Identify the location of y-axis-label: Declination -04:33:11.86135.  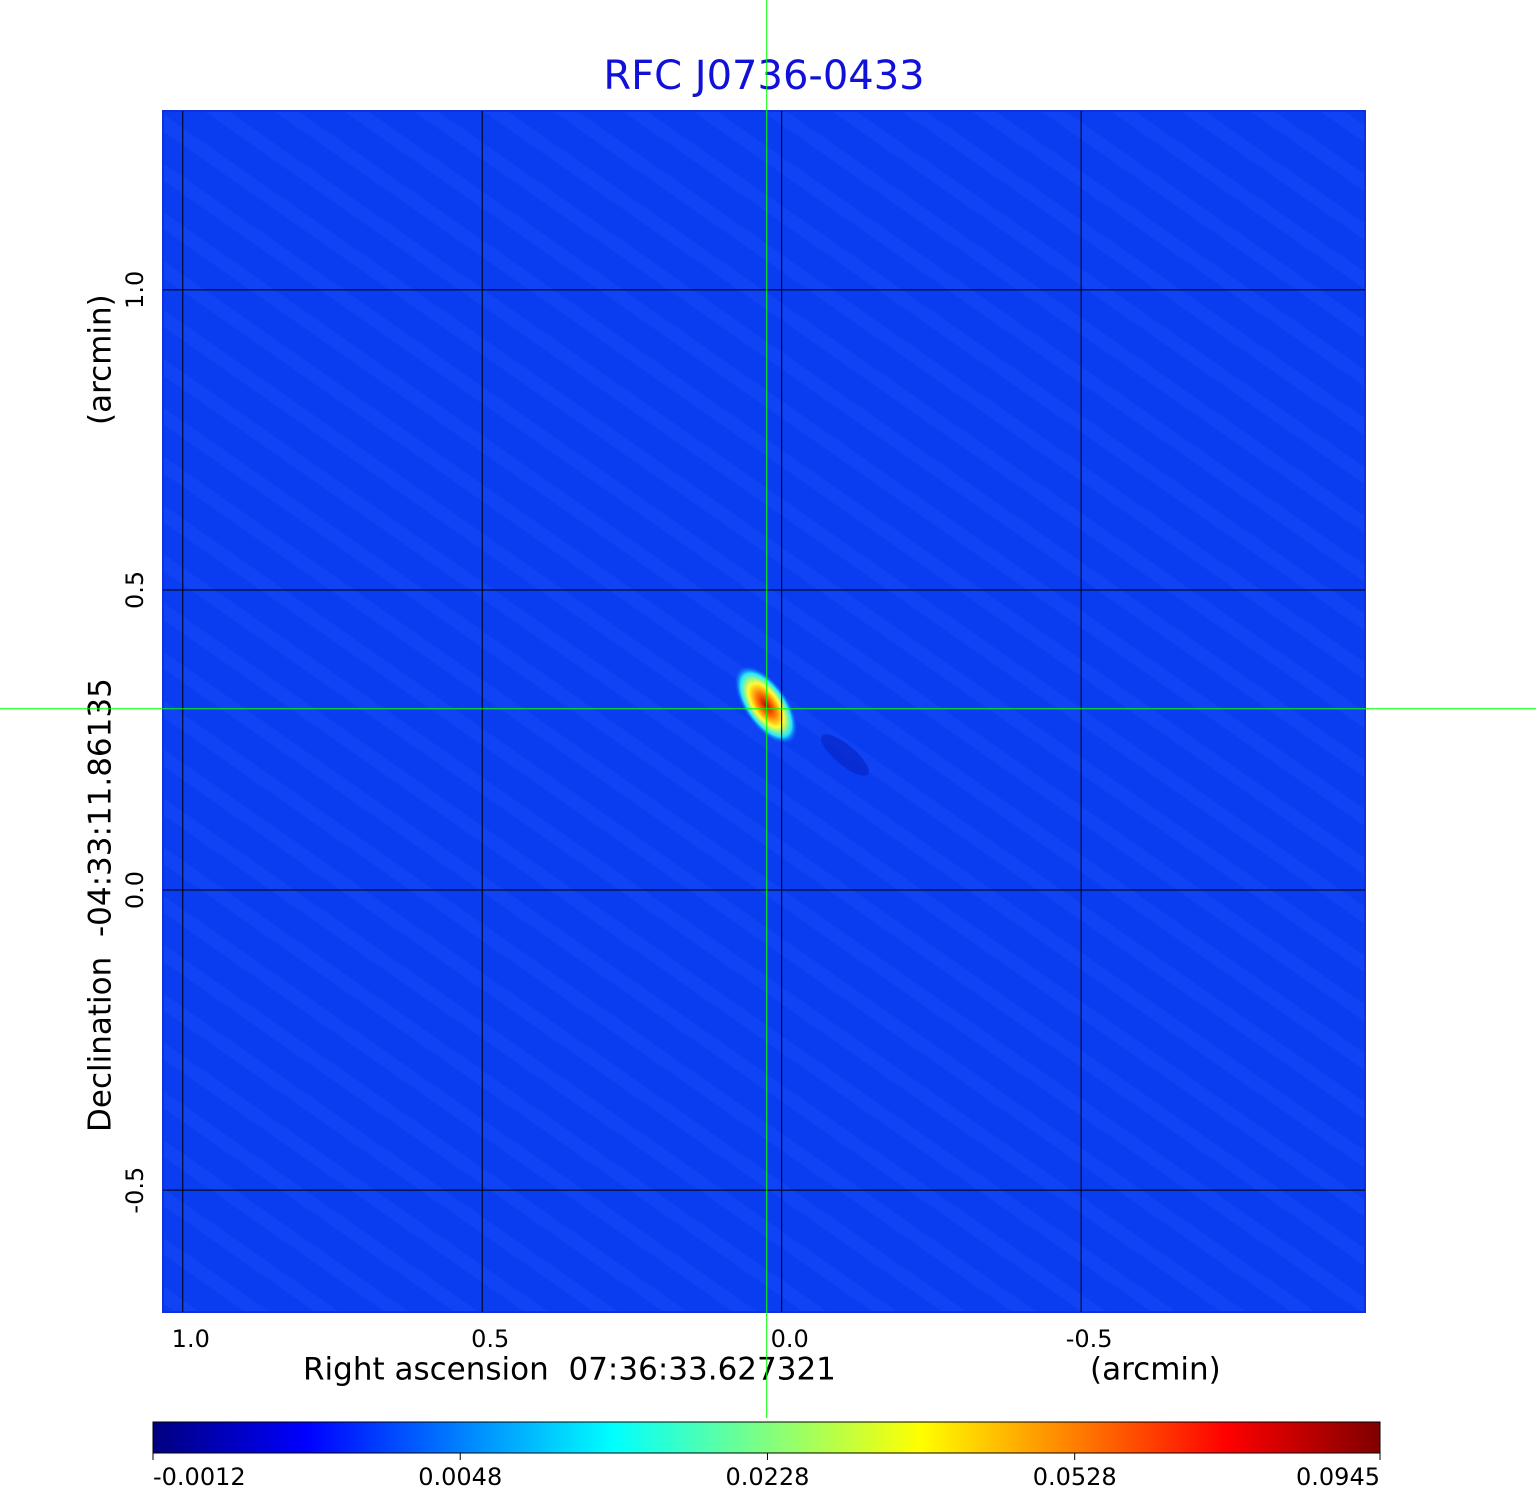
(101, 905).